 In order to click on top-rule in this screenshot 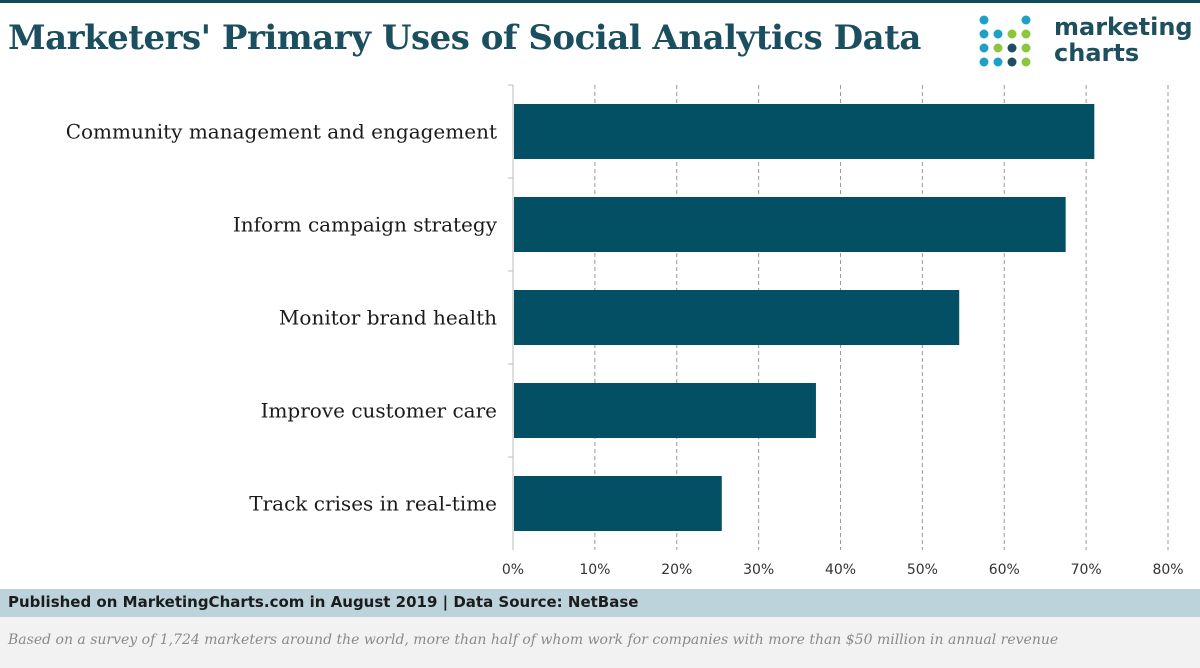, I will do `click(600, 1)`.